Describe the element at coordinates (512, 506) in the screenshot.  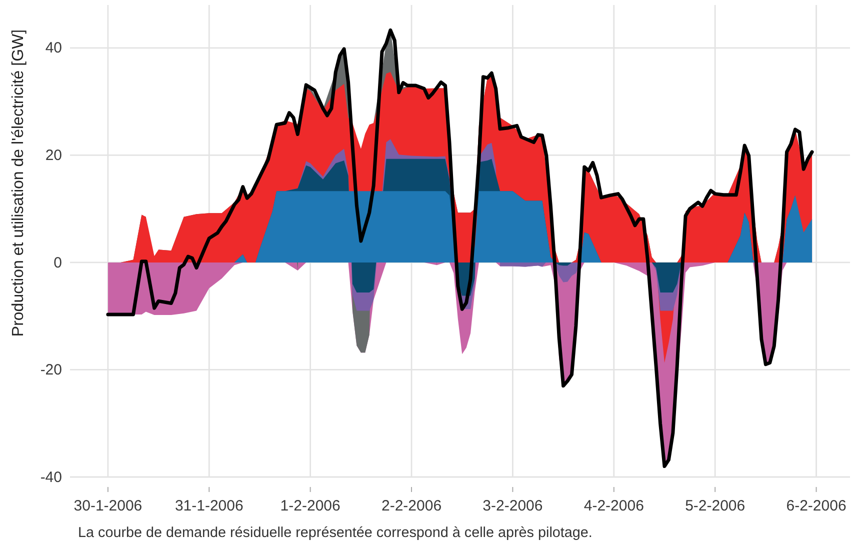
I see `x-tick-label: 3-2-2006` at that location.